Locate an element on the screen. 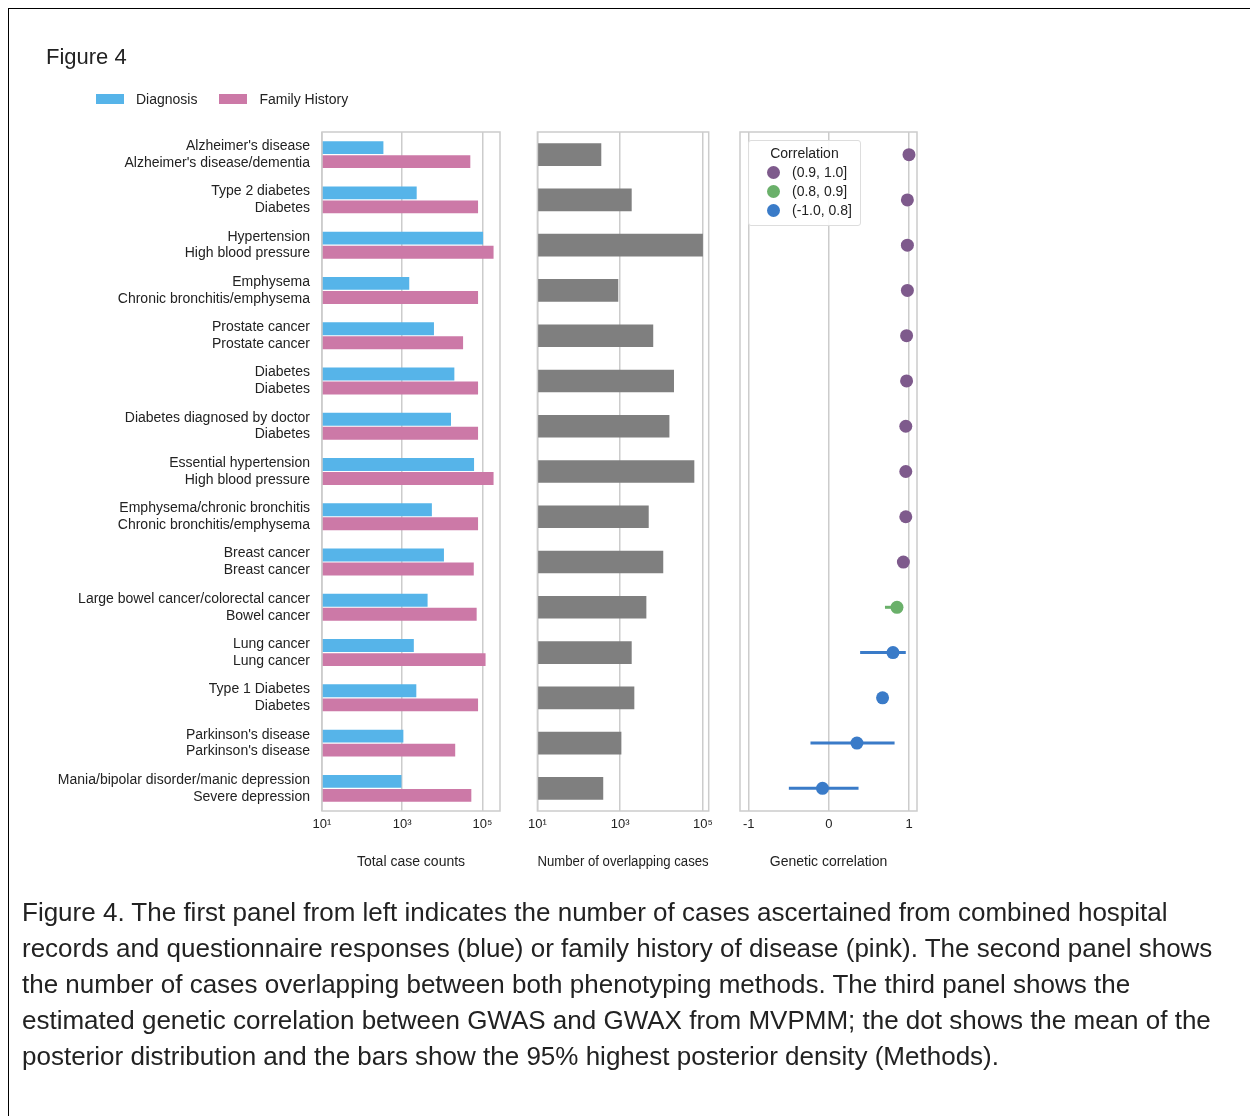 The height and width of the screenshot is (1116, 1250). y-tick-label: Lung cancer Lung cancer is located at coordinates (271, 651).